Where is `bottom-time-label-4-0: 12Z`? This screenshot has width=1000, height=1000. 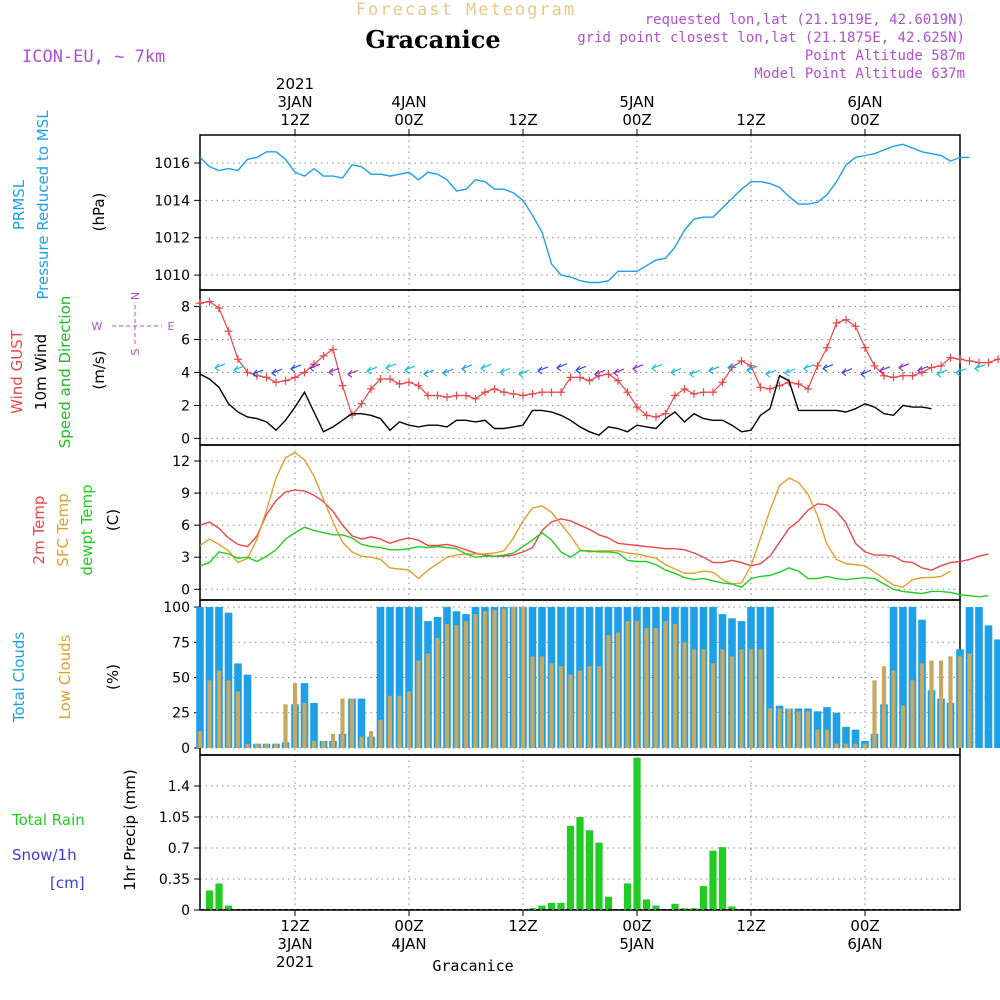
bottom-time-label-4-0: 12Z is located at coordinates (750, 926).